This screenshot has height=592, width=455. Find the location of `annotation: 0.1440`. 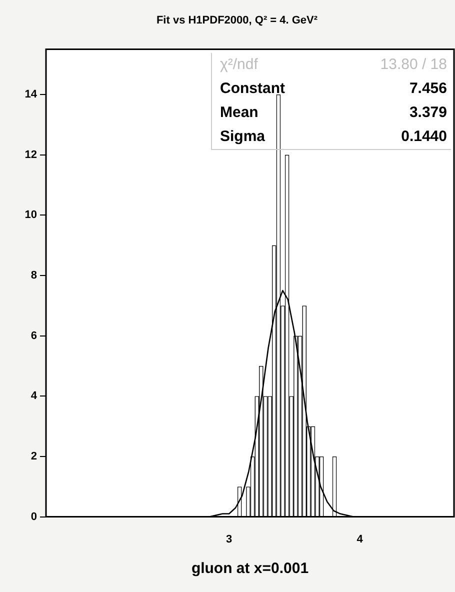

annotation: 0.1440 is located at coordinates (423, 137).